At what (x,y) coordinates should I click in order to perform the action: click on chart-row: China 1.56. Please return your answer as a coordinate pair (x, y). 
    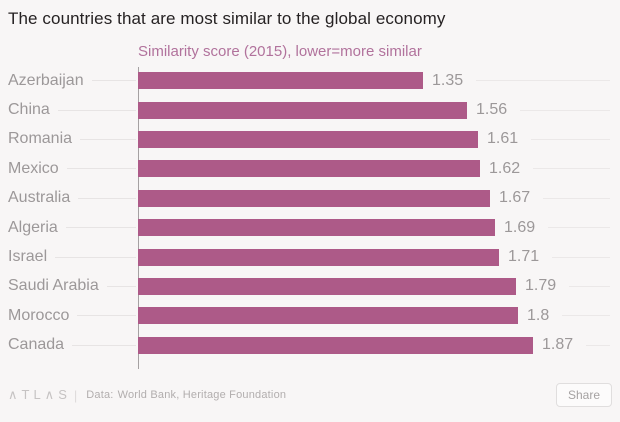
    Looking at the image, I should click on (310, 109).